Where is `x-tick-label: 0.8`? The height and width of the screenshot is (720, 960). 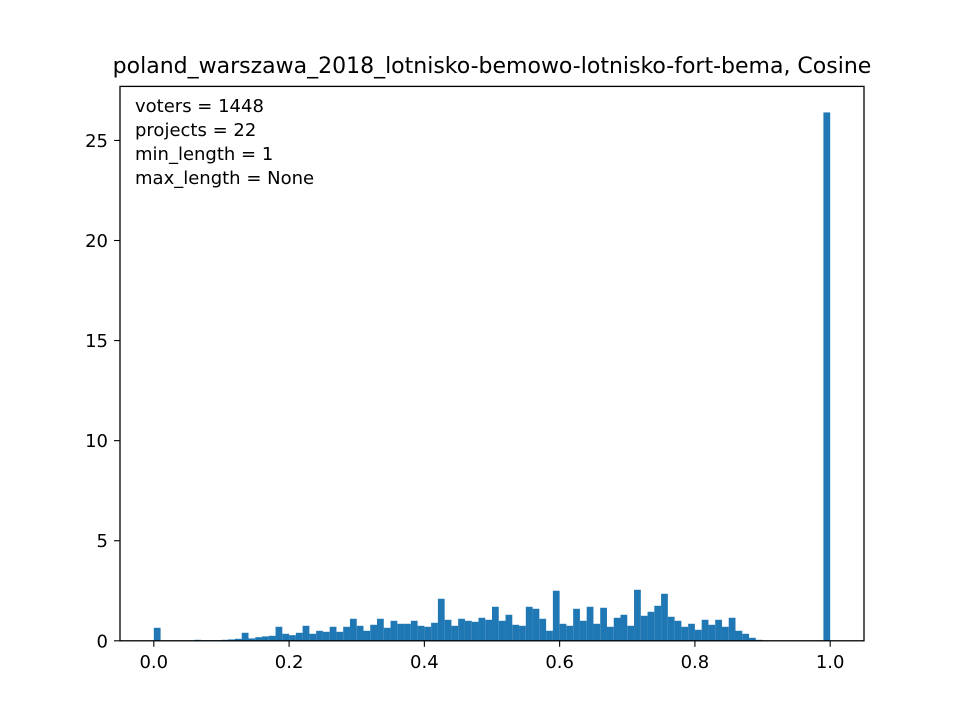
x-tick-label: 0.8 is located at coordinates (695, 662).